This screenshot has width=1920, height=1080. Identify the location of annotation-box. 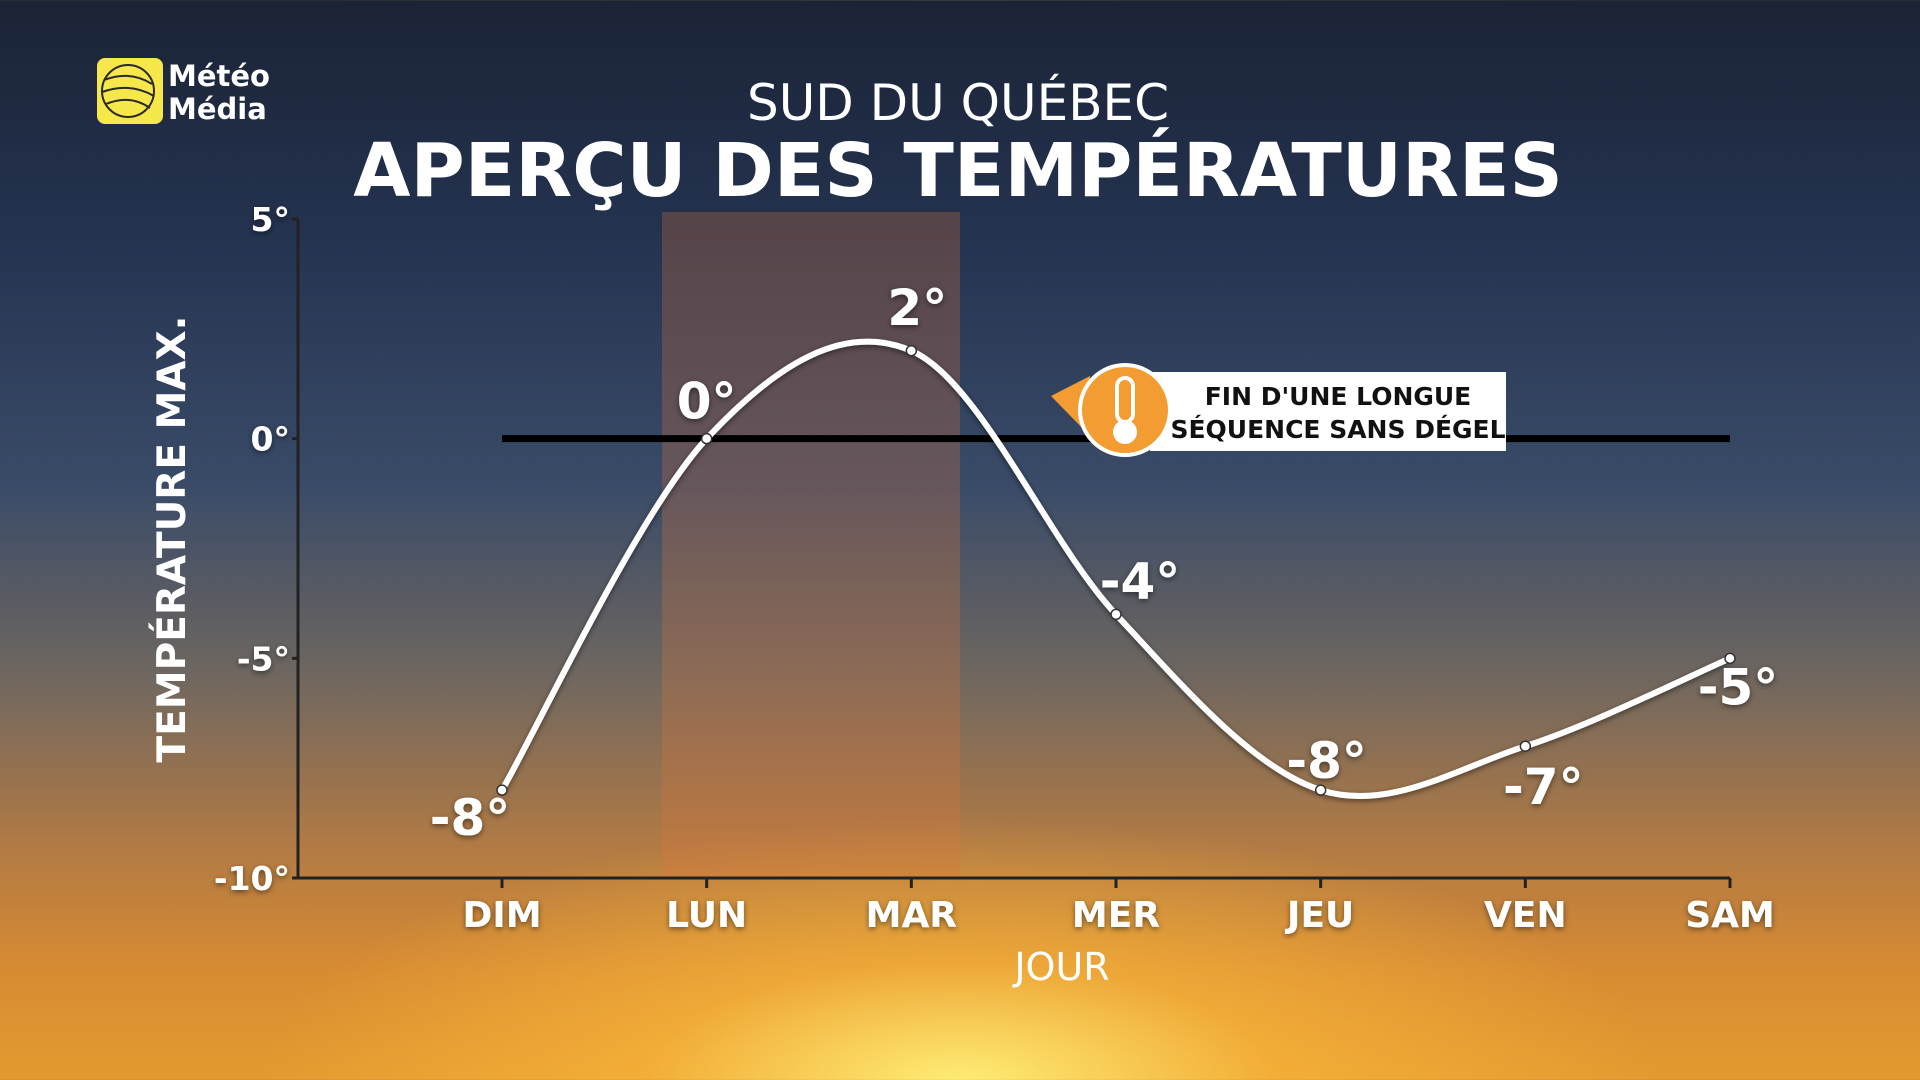
(1328, 411).